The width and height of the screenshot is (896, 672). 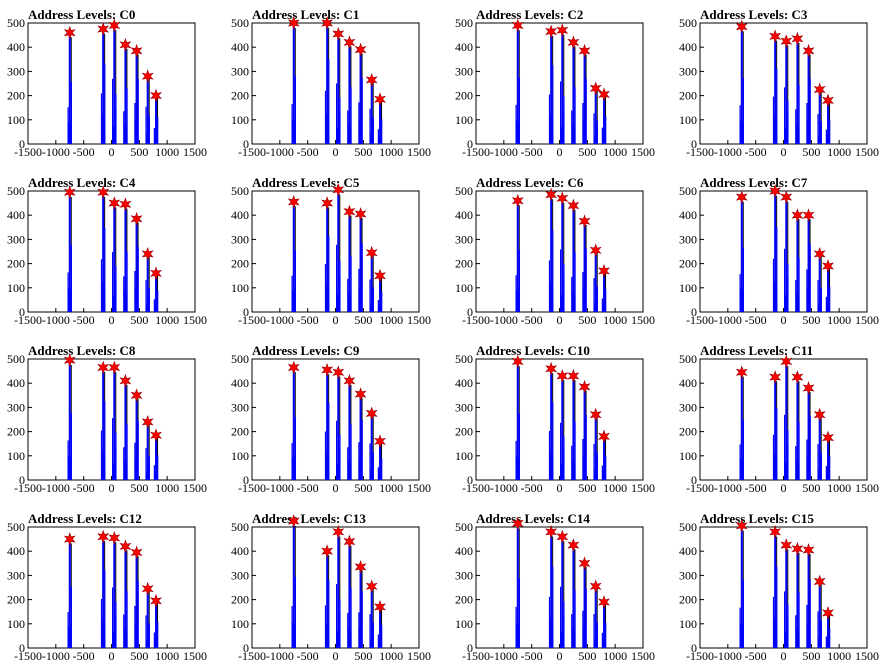 I want to click on panel-title: Address Levels: C13, so click(x=309, y=518).